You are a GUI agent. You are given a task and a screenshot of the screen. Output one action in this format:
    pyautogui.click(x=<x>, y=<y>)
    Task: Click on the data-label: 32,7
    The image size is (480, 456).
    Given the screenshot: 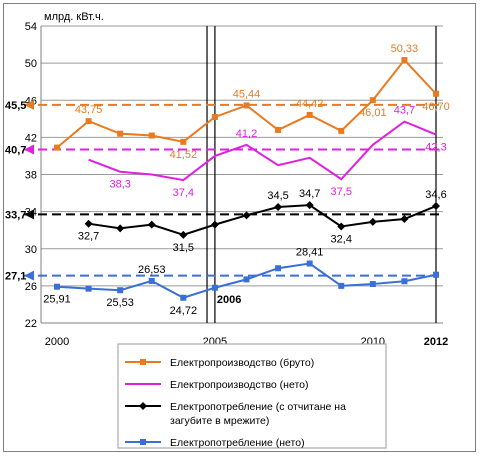 What is the action you would take?
    pyautogui.click(x=88, y=237)
    